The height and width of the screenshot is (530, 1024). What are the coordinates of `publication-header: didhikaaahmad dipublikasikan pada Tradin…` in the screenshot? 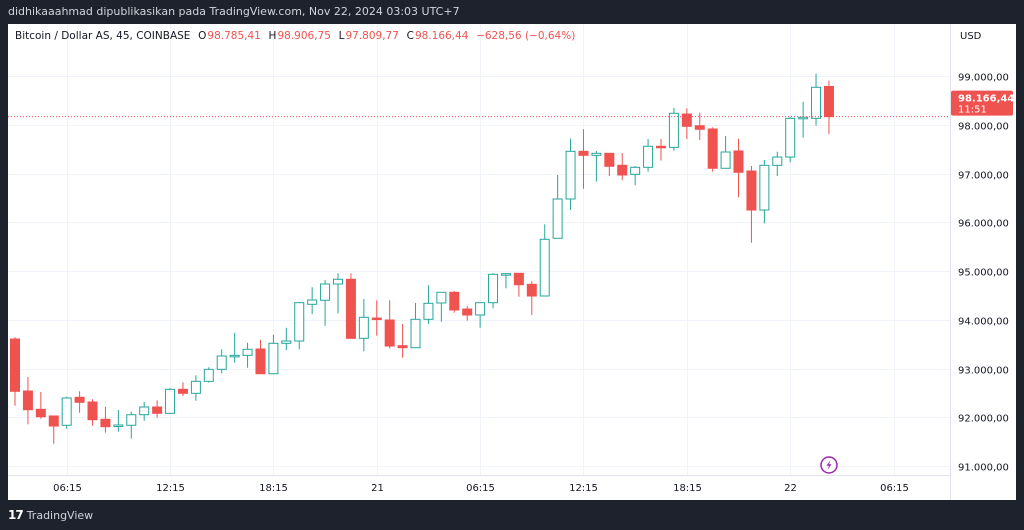 It's located at (234, 11).